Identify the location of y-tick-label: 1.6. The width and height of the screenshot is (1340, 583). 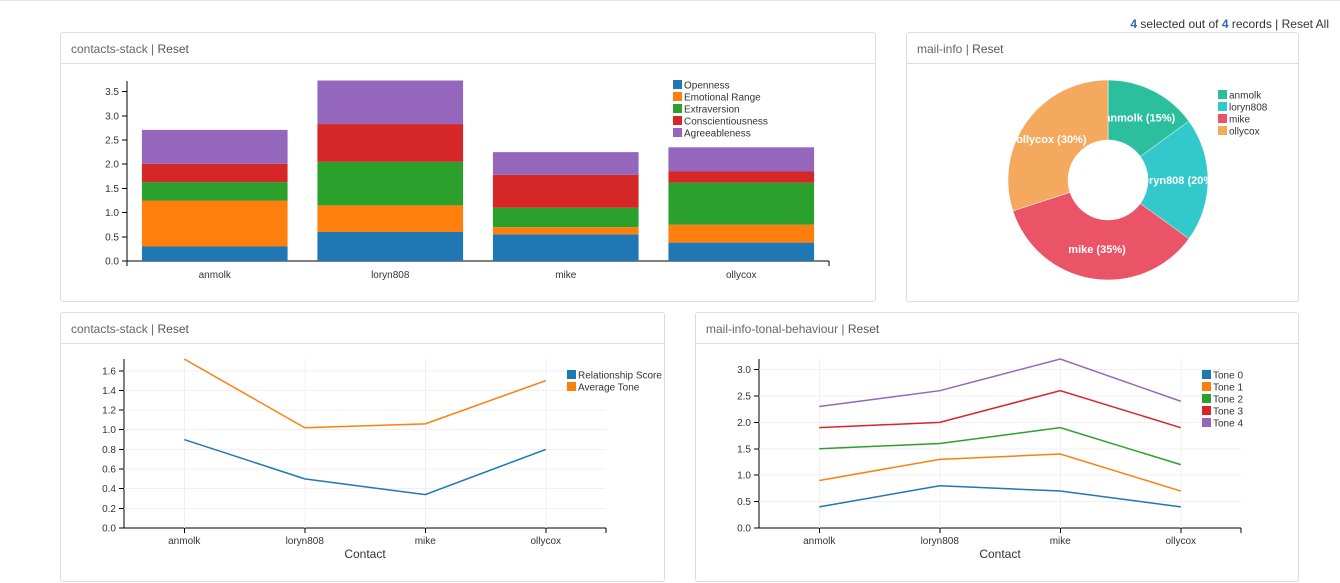
(109, 371).